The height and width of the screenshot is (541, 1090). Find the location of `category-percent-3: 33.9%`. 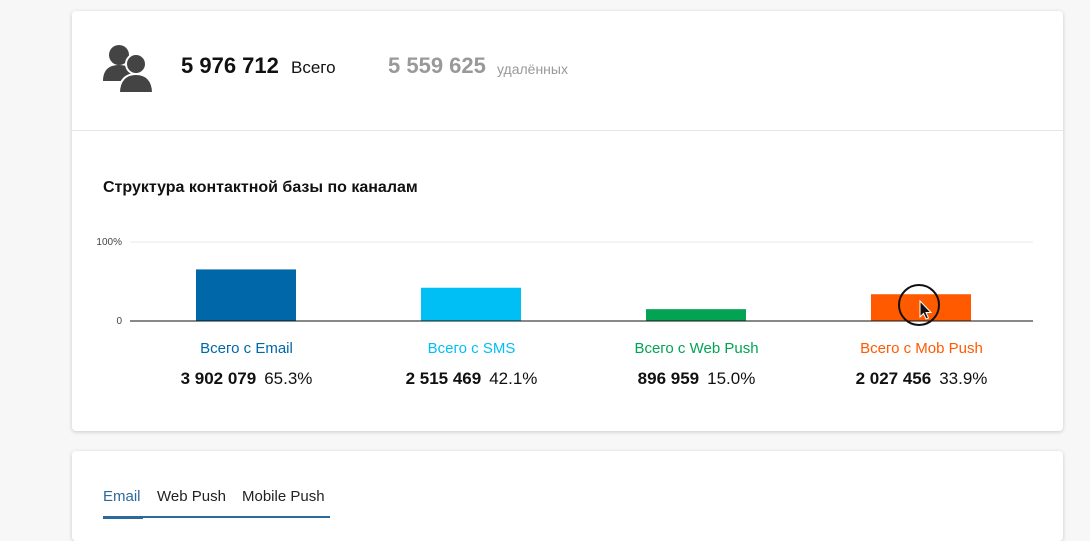

category-percent-3: 33.9% is located at coordinates (963, 378).